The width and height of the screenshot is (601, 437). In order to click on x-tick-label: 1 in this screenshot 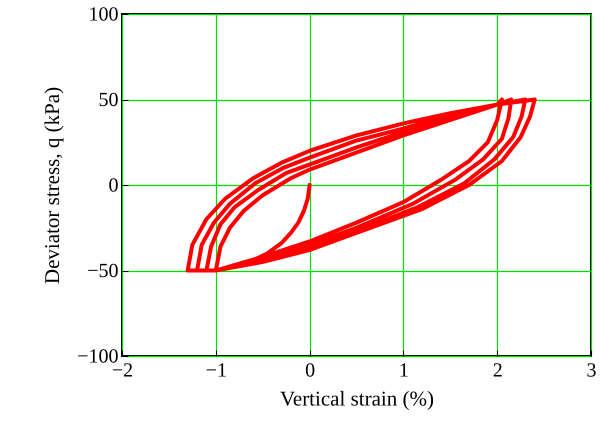, I will do `click(403, 371)`.